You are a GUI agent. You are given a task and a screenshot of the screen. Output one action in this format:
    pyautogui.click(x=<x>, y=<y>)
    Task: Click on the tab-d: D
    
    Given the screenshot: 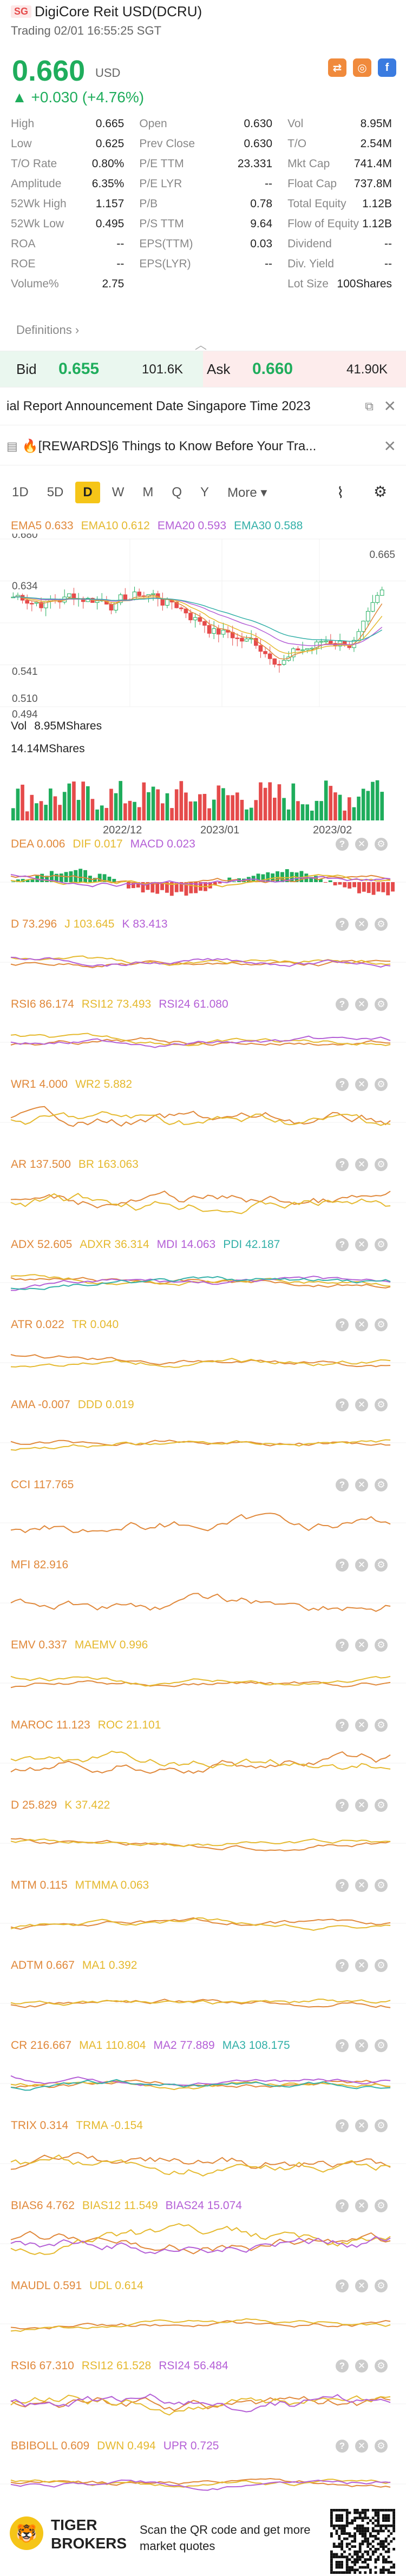 What is the action you would take?
    pyautogui.click(x=87, y=492)
    